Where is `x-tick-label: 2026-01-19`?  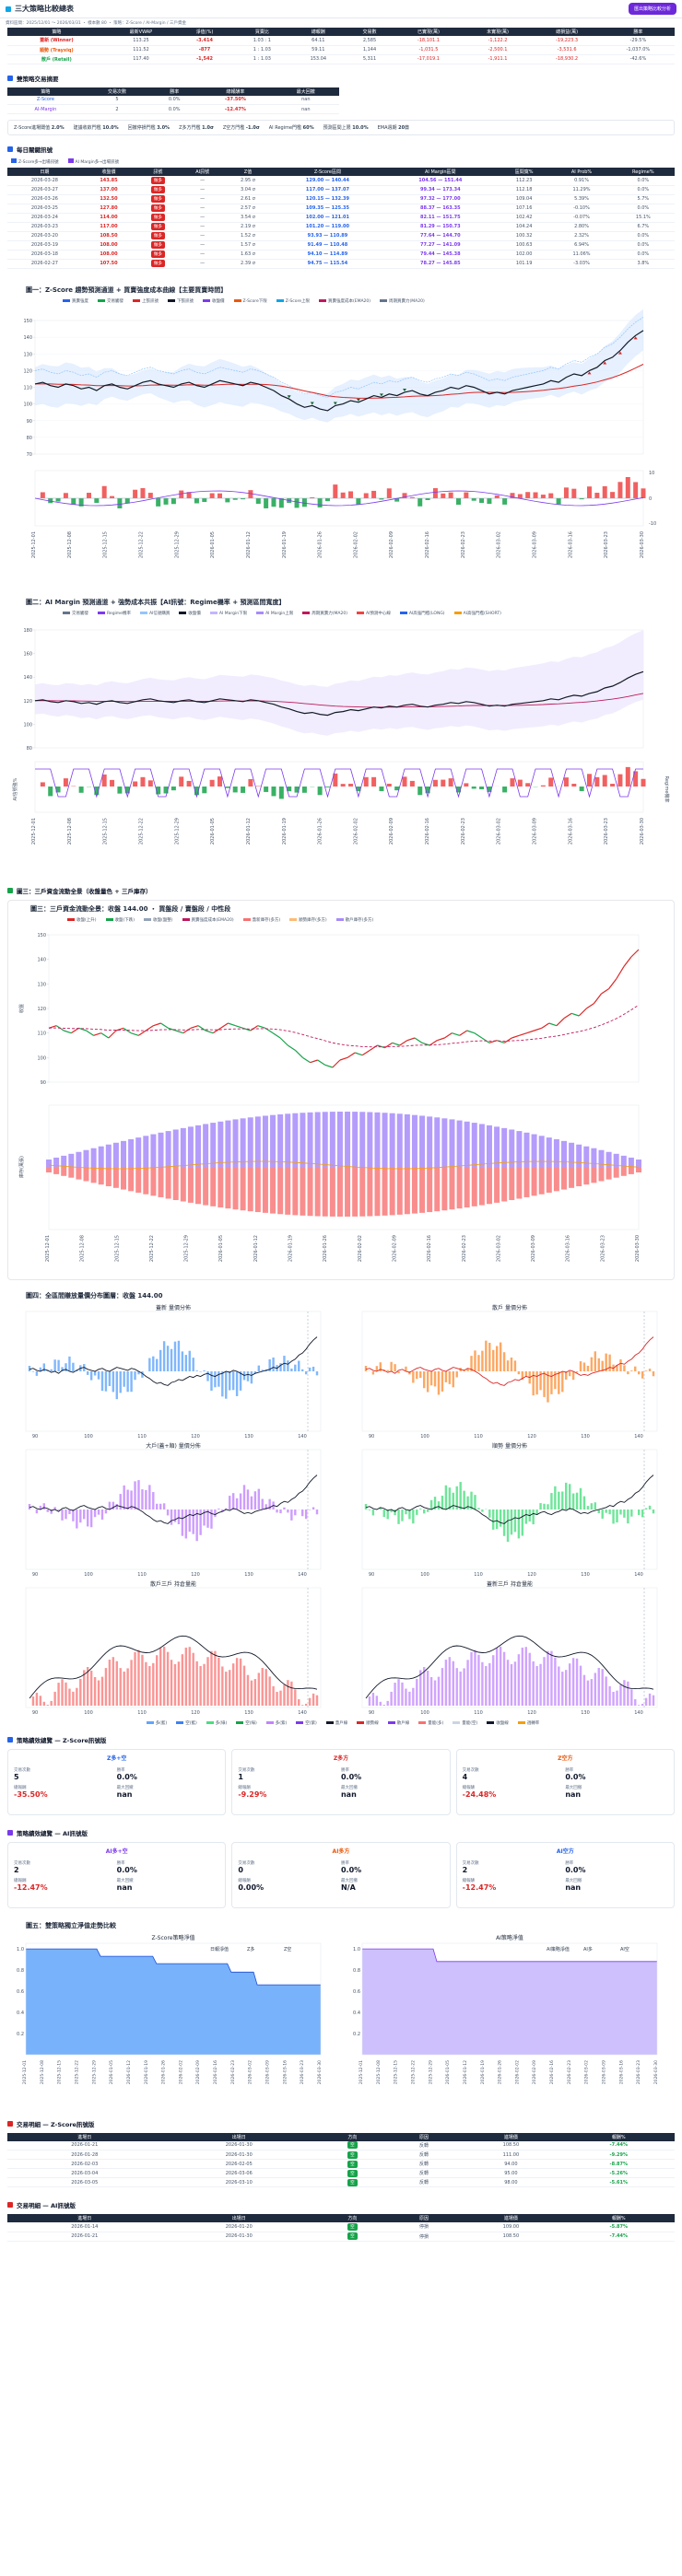
x-tick-label: 2026-01-19 is located at coordinates (285, 544).